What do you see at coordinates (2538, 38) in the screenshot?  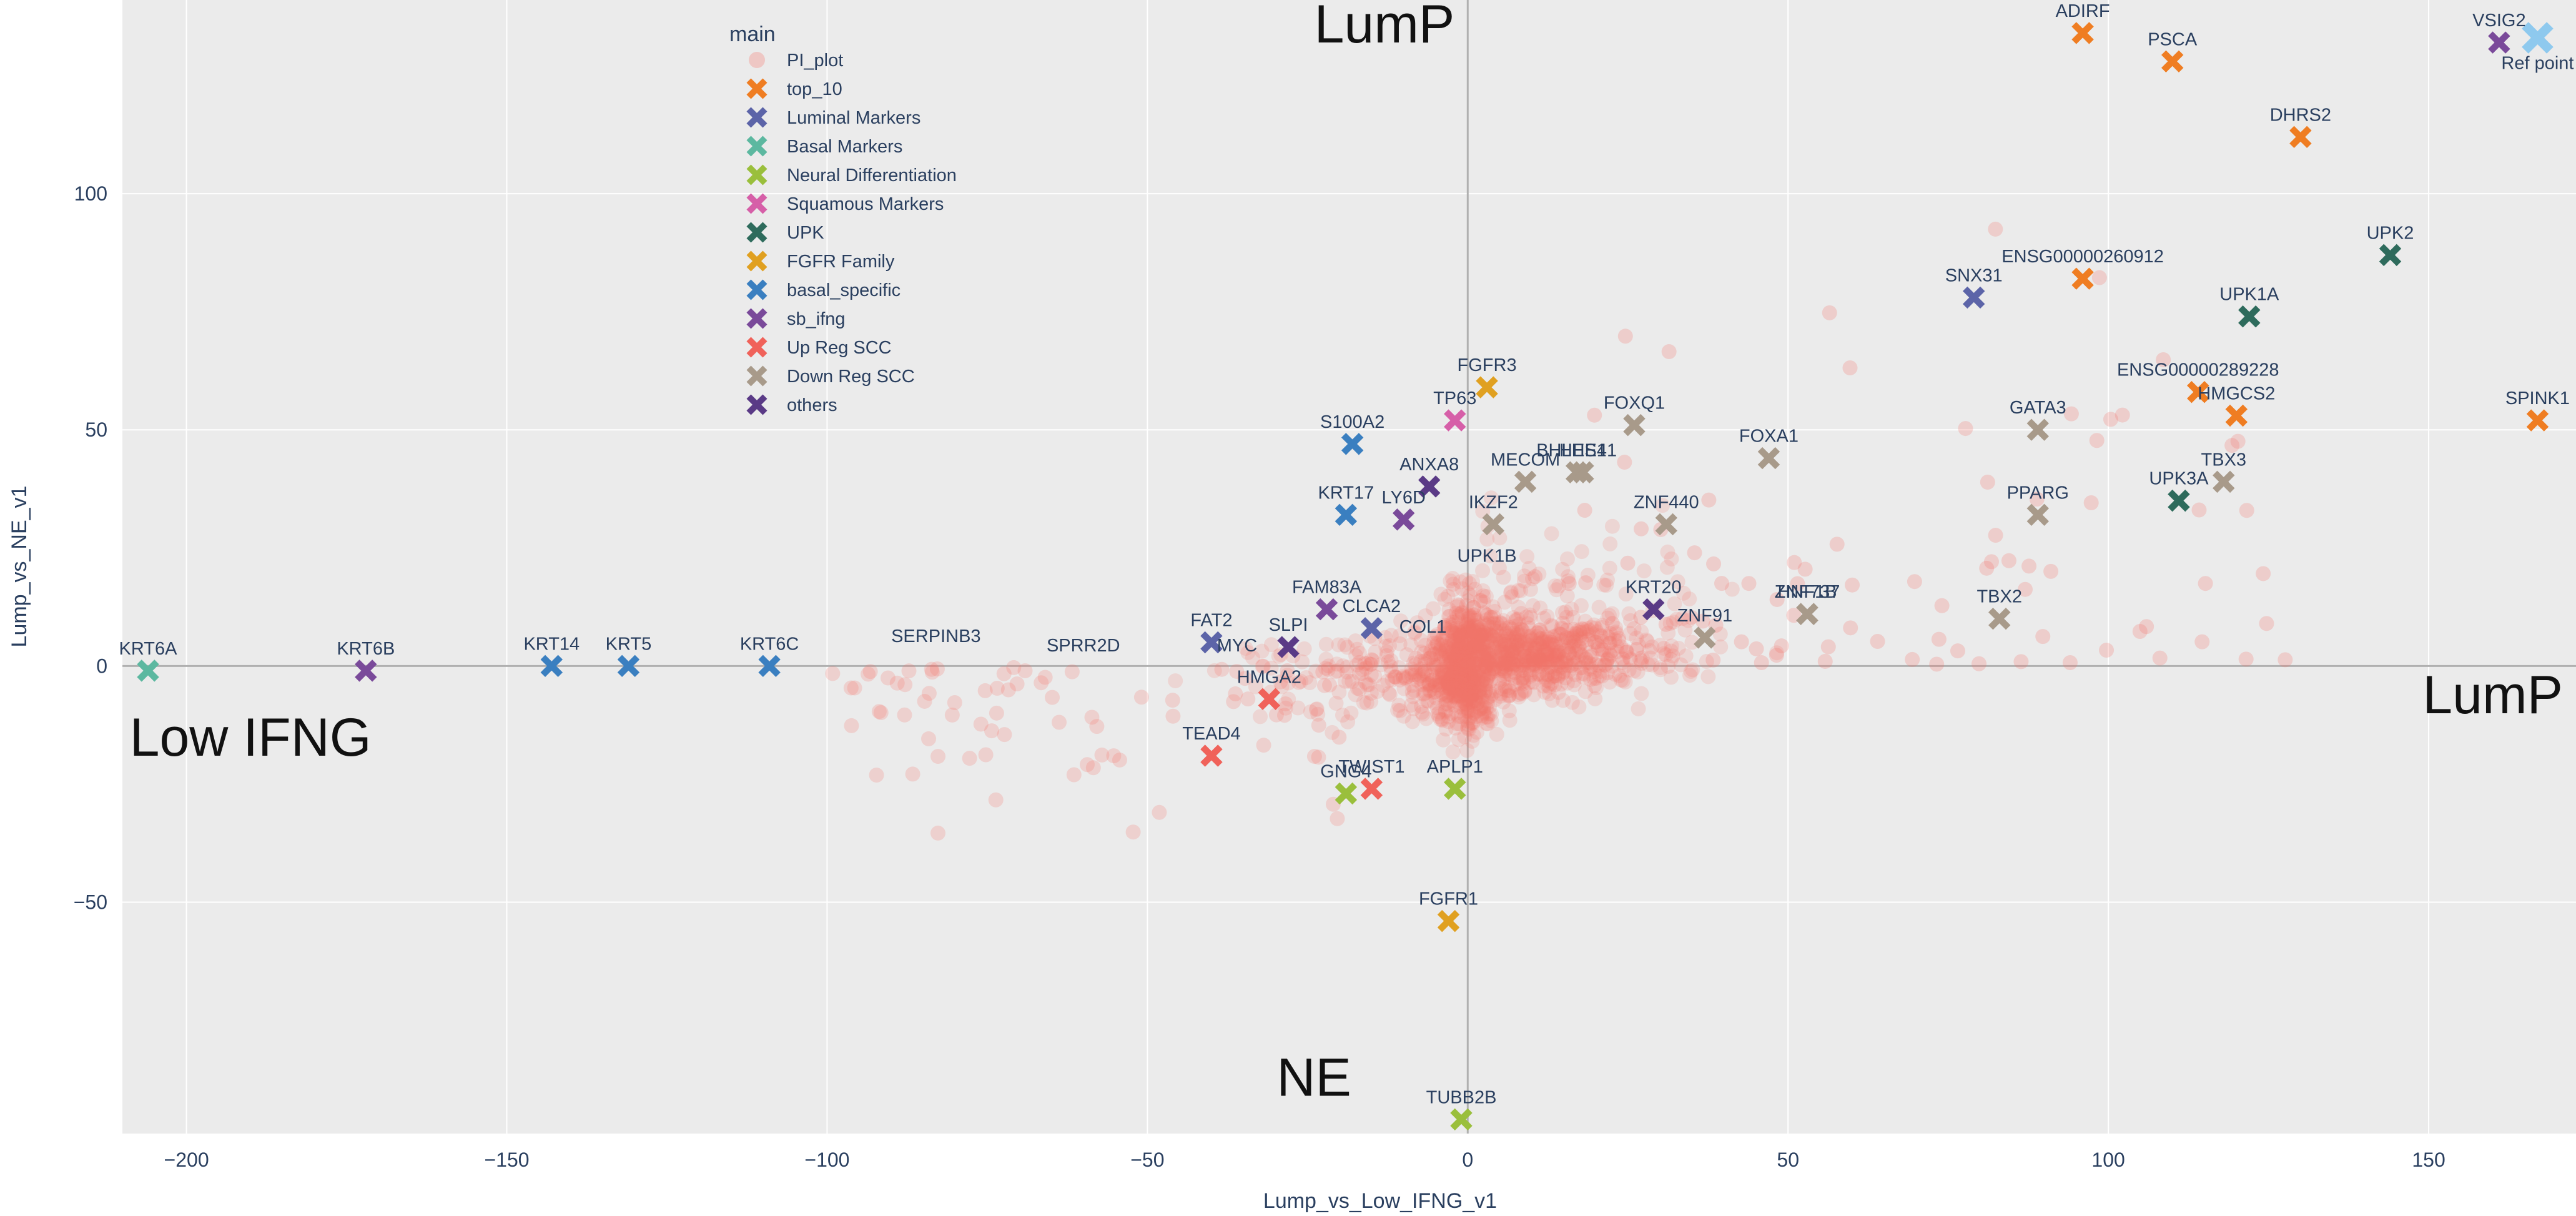 I see `reference-point-marker` at bounding box center [2538, 38].